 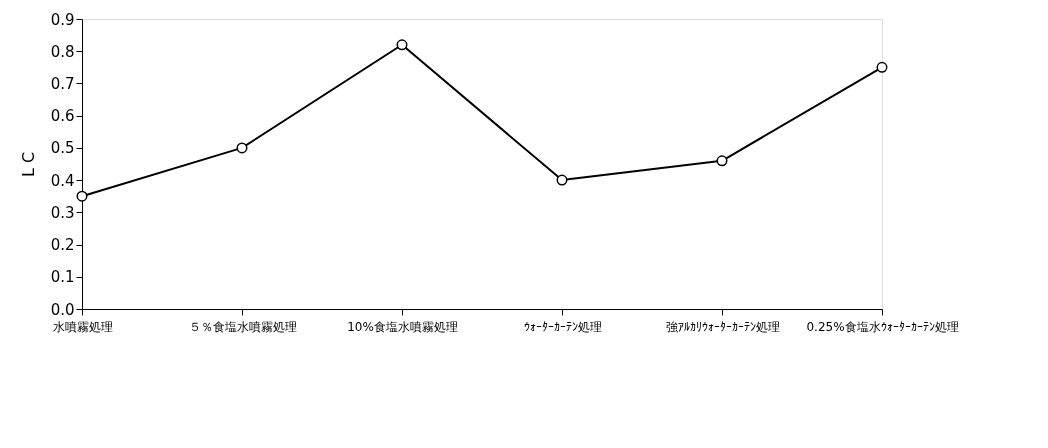 What do you see at coordinates (242, 326) in the screenshot?
I see `x-tick-label: ５％食塩水噴霧処理` at bounding box center [242, 326].